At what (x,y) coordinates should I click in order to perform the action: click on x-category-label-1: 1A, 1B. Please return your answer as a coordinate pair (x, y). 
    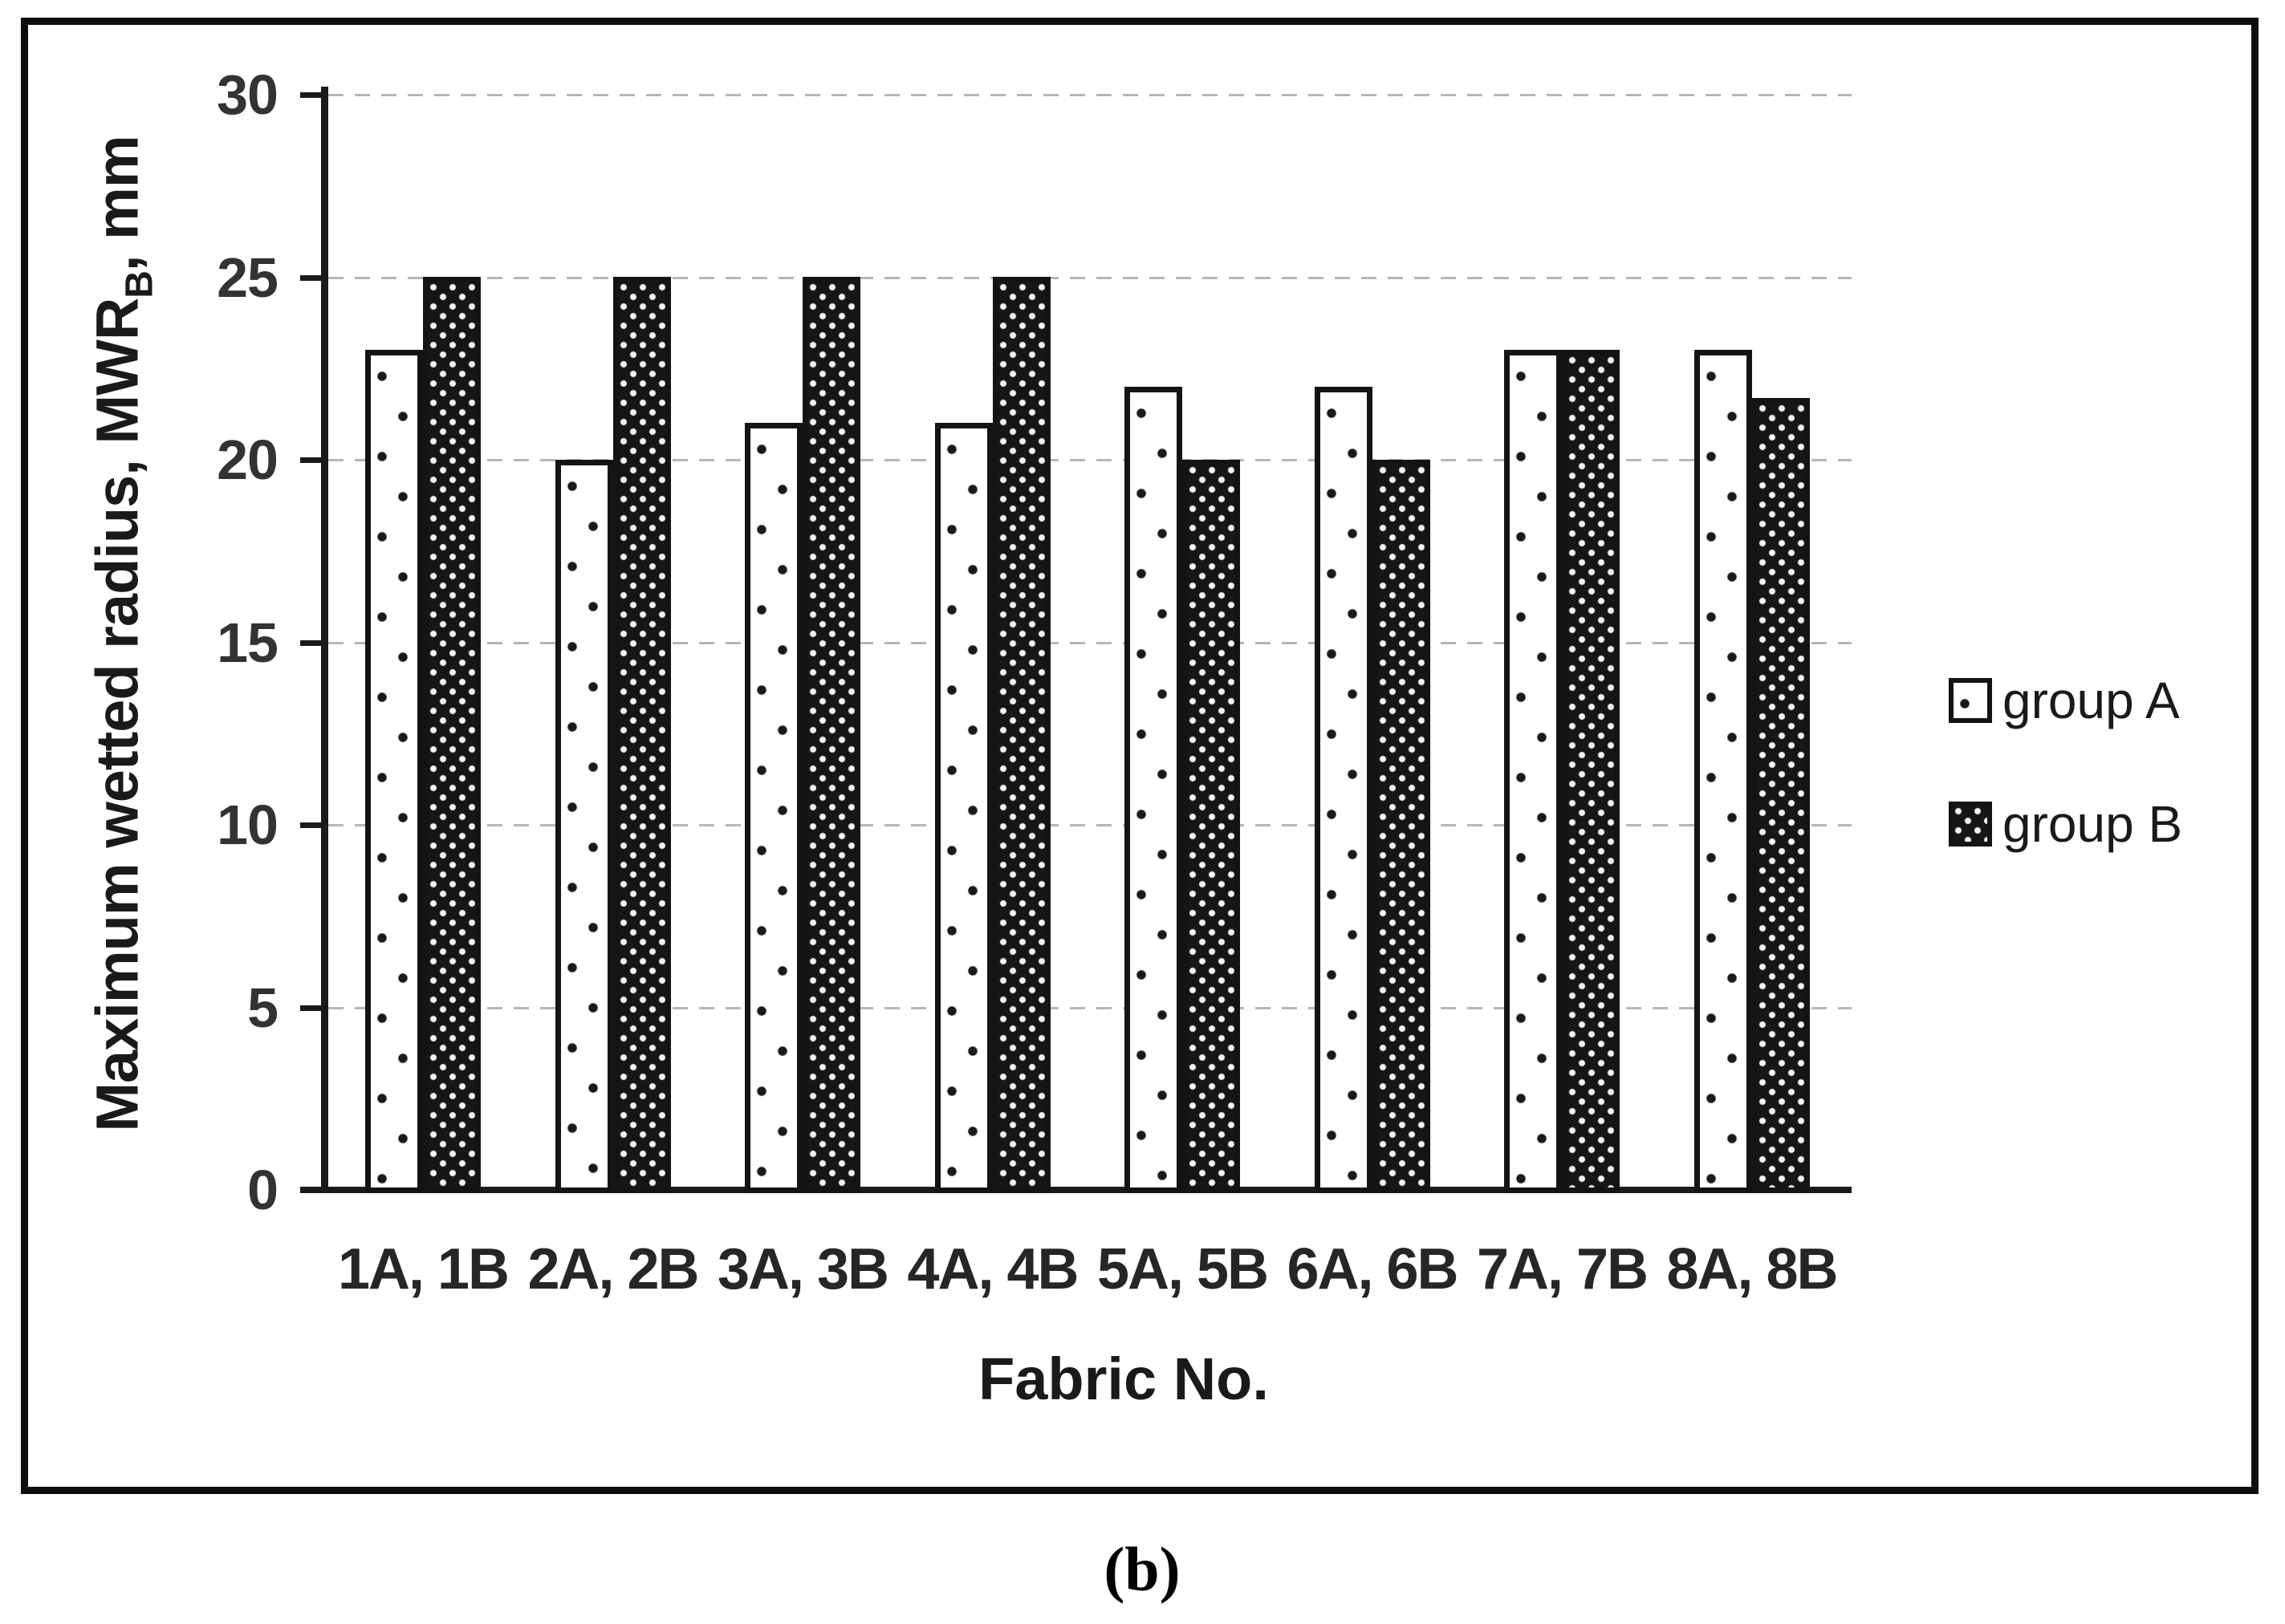
    Looking at the image, I should click on (423, 1269).